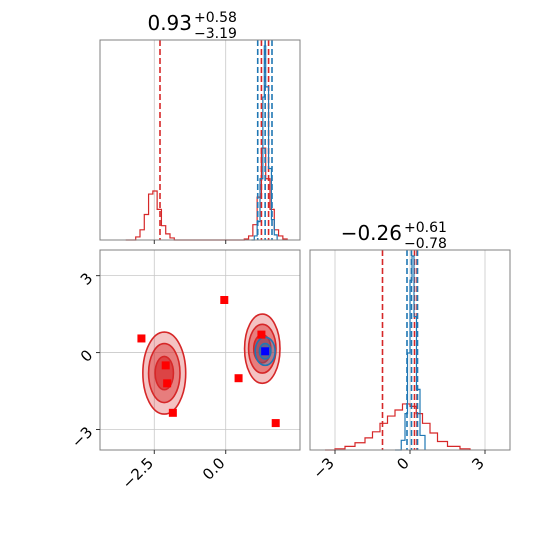 This screenshot has height=550, width=550. What do you see at coordinates (425, 228) in the screenshot?
I see `hist2-title-upper-error: +0.61` at bounding box center [425, 228].